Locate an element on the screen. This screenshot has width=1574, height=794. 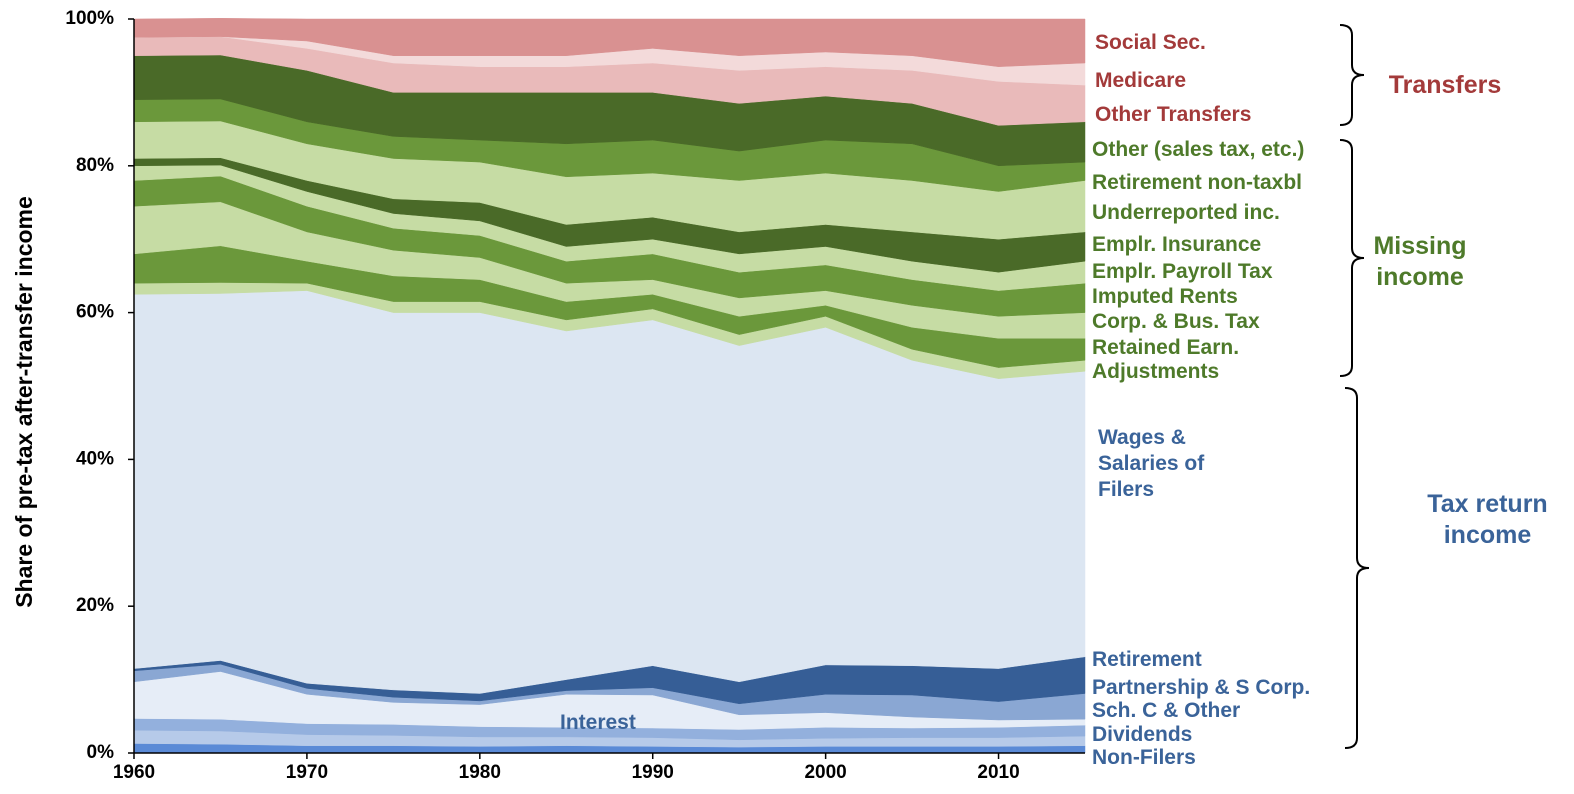
x-tick-label: 1990 is located at coordinates (653, 772).